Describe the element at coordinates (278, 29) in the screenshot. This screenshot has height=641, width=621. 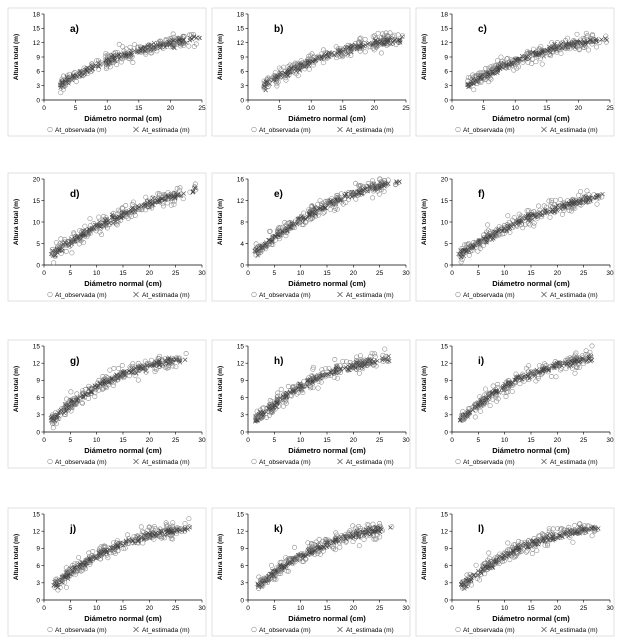
I see `panel-label: b)` at that location.